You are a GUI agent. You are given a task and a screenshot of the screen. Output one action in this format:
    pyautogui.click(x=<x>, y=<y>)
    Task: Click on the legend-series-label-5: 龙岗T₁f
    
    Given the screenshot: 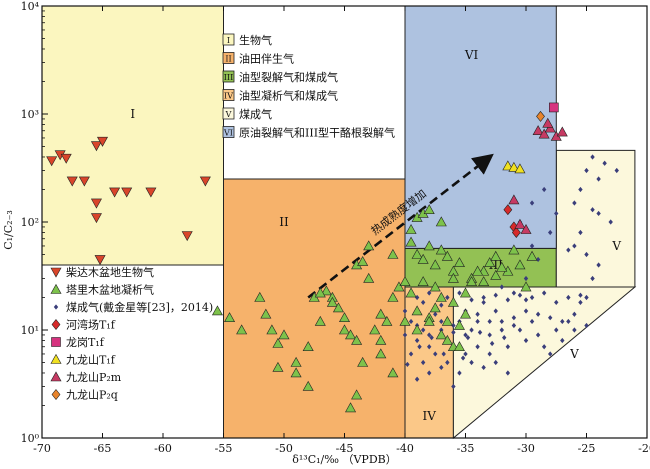 What is the action you would take?
    pyautogui.click(x=85, y=342)
    